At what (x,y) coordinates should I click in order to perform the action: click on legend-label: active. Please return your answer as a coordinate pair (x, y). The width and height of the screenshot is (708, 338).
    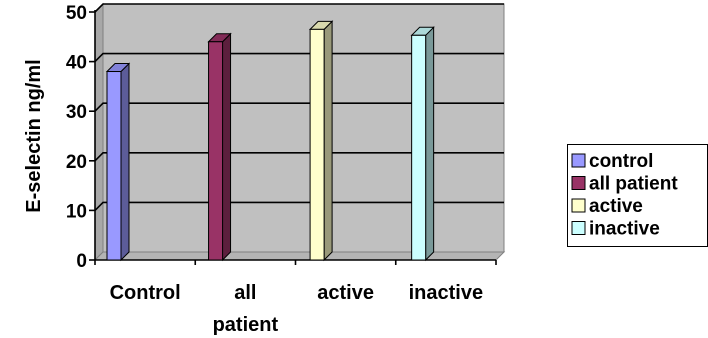
    Looking at the image, I should click on (616, 206).